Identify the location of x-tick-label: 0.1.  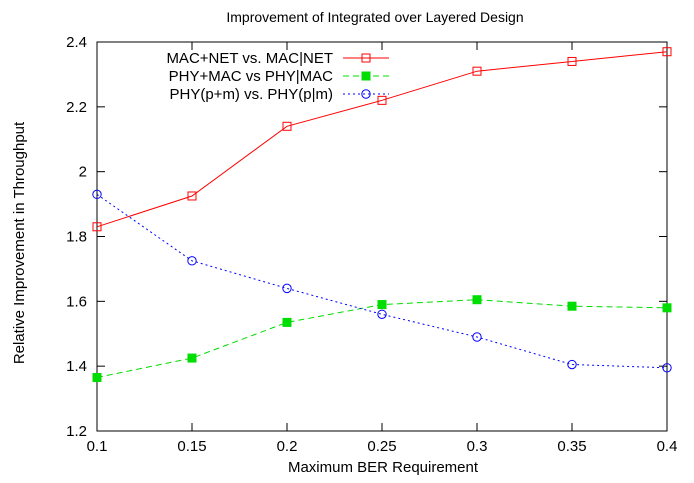
(97, 446).